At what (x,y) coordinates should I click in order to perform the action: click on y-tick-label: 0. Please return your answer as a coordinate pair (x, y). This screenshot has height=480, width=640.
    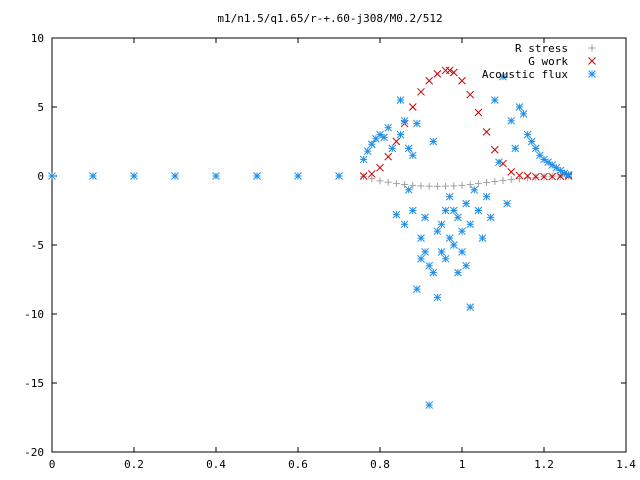
    Looking at the image, I should click on (40, 176).